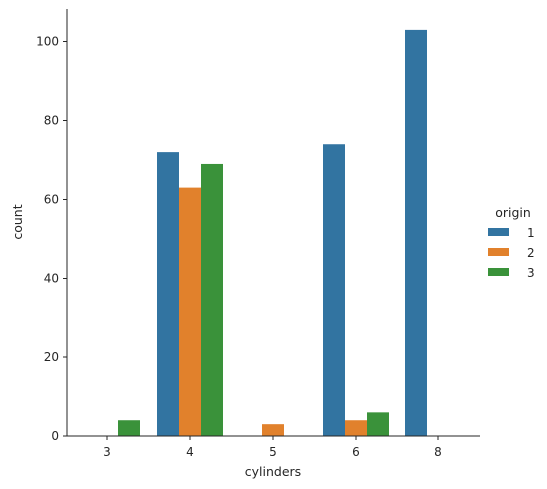  Describe the element at coordinates (107, 452) in the screenshot. I see `x-tick-label-3: 3` at that location.